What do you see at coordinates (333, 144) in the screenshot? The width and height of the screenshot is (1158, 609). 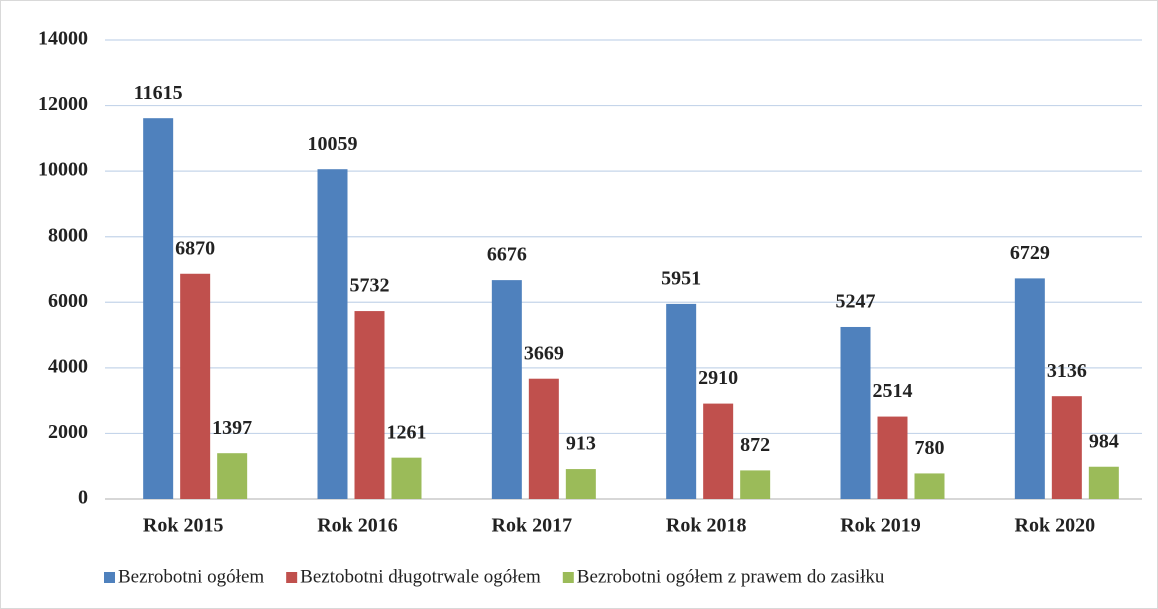 I see `value-label: 10059` at bounding box center [333, 144].